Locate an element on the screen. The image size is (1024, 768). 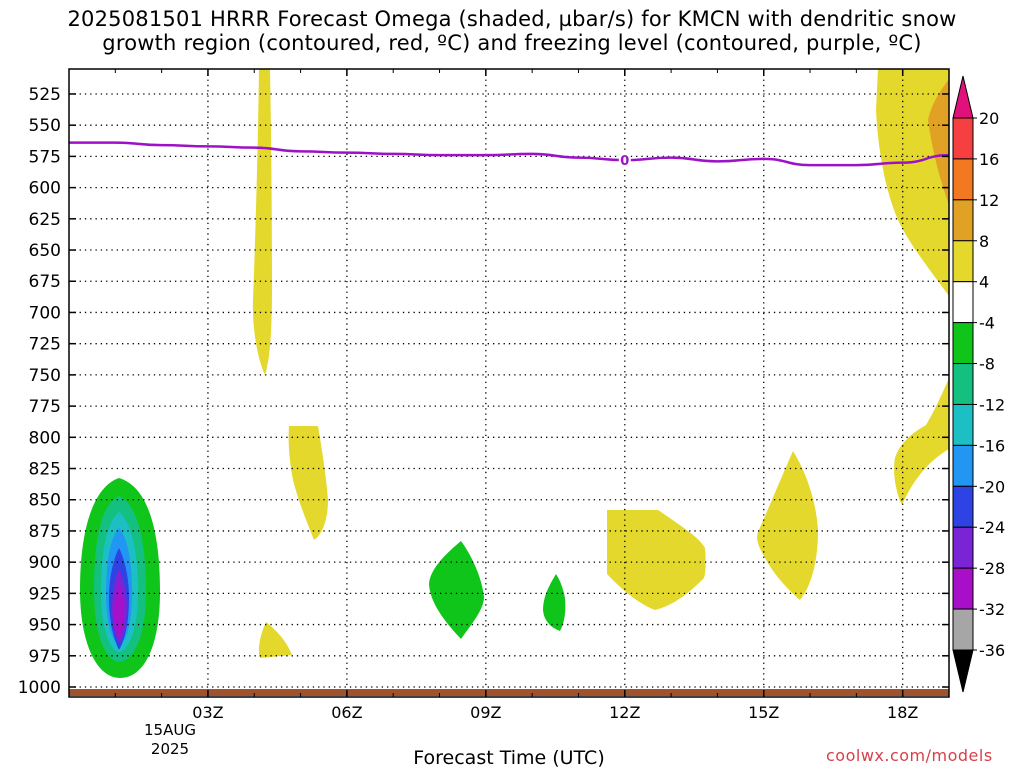
x-tick-label: 18Z is located at coordinates (902, 712).